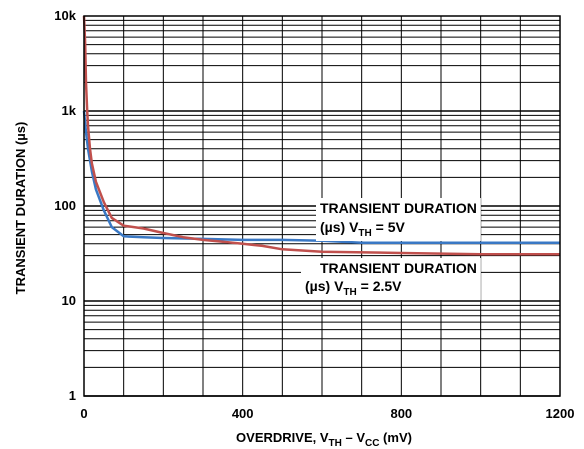  I want to click on annotation-2v5: TRANSIENT DURATION (µs) VTH = 2.5V, so click(391, 279).